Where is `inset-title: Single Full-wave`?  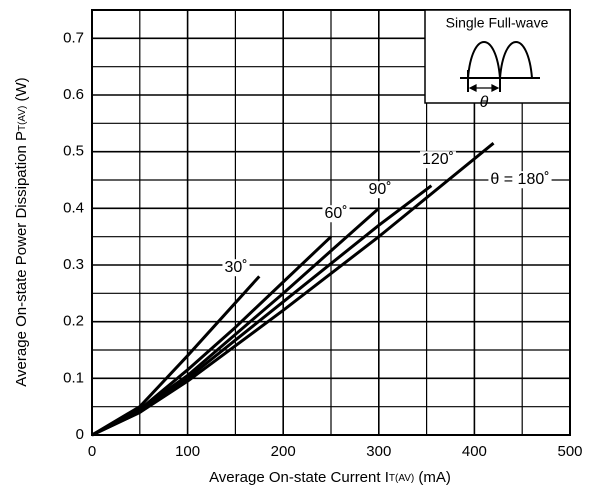 inset-title: Single Full-wave is located at coordinates (497, 23).